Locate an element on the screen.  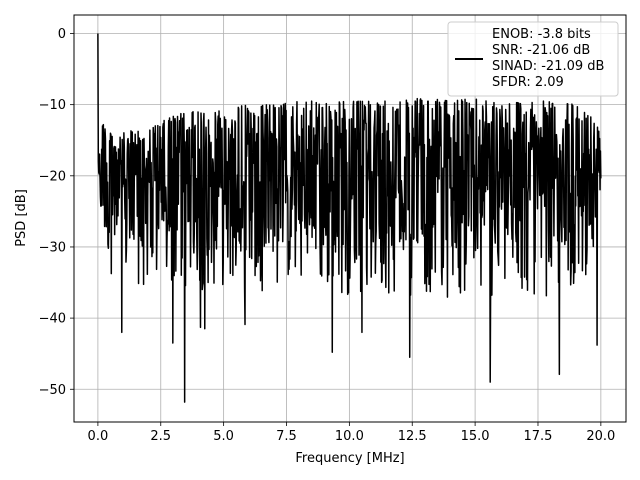
x-axis: 0.0 2.5 5.0 7.5 10.0 12.5 15.0 17.5 20.0 is located at coordinates (351, 433).